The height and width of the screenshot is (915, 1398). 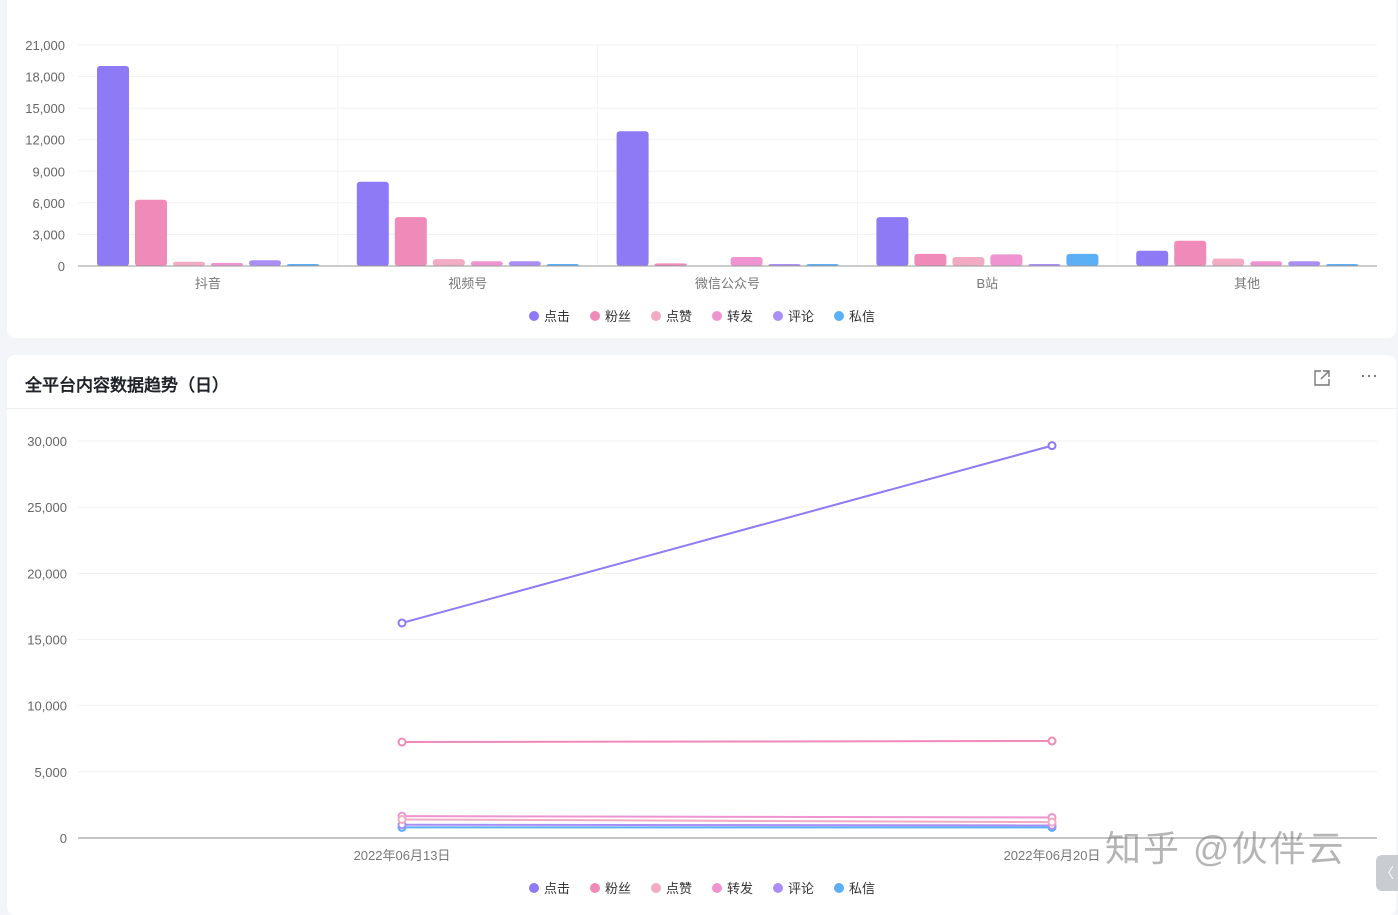 I want to click on x-tick-label: 微信公众号, so click(x=727, y=283).